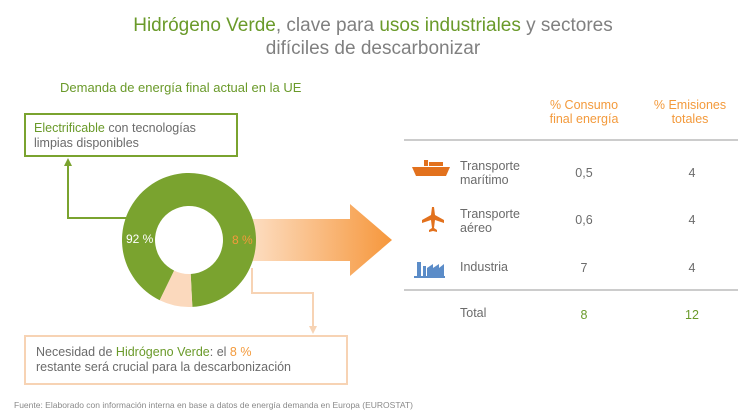 The height and width of the screenshot is (419, 746). Describe the element at coordinates (316, 240) in the screenshot. I see `big-arrow` at that location.